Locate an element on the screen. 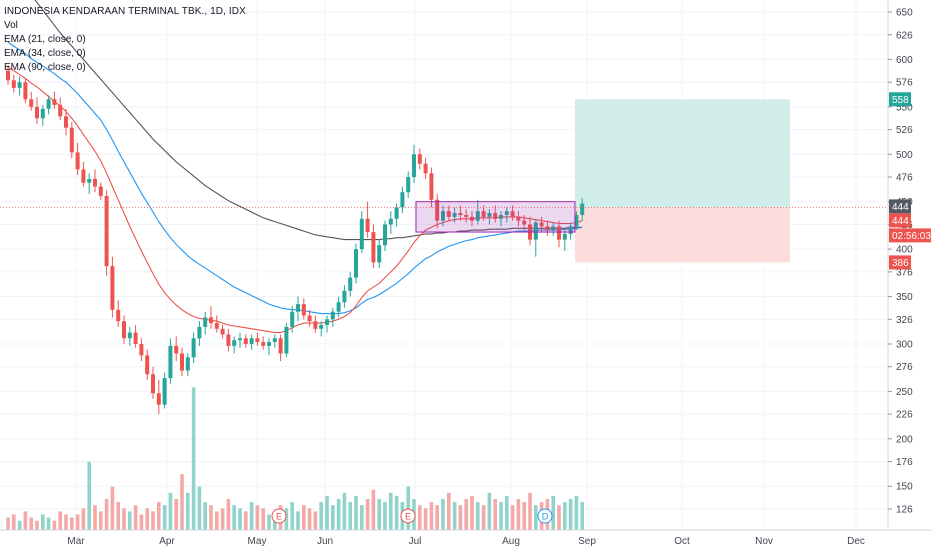  y-tick-label-5: 526 is located at coordinates (904, 130).